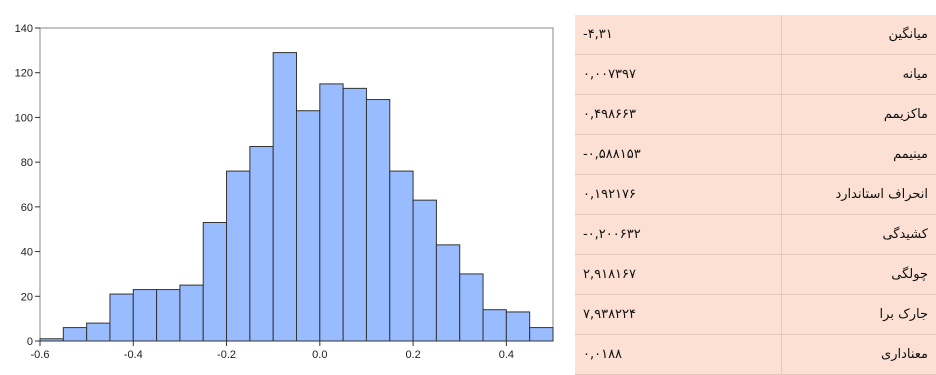 Image resolution: width=936 pixels, height=375 pixels. What do you see at coordinates (678, 155) in the screenshot?
I see `stat-value: -۰,۵۸۸۱۵۳` at bounding box center [678, 155].